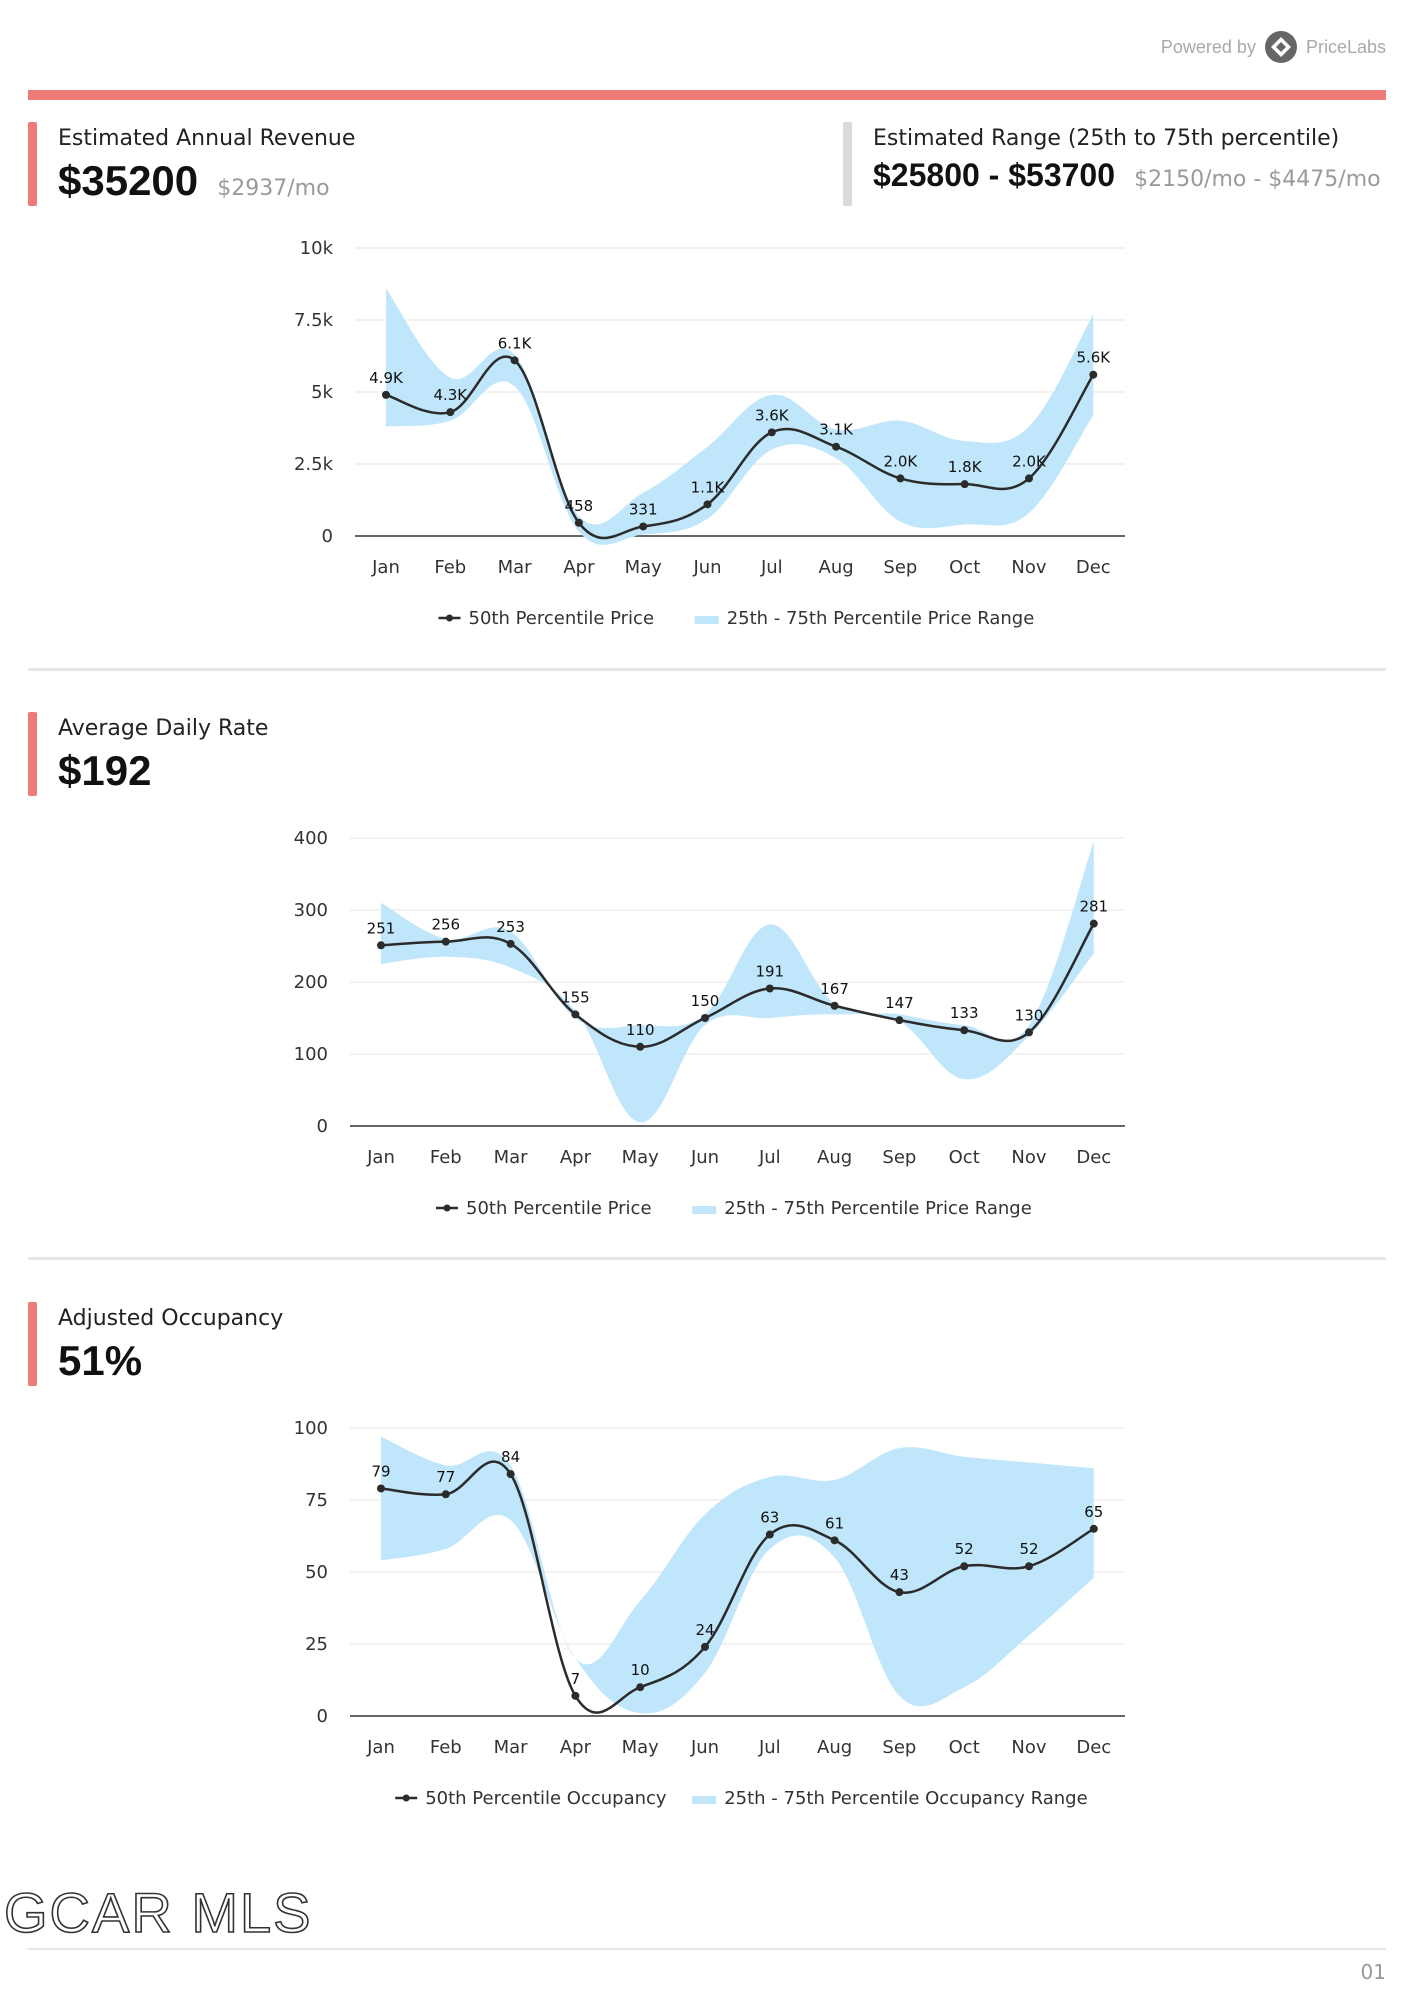 This screenshot has height=2000, width=1414. Describe the element at coordinates (156, 1344) in the screenshot. I see `occupancy-stat: Adjusted Occupancy 51%` at that location.